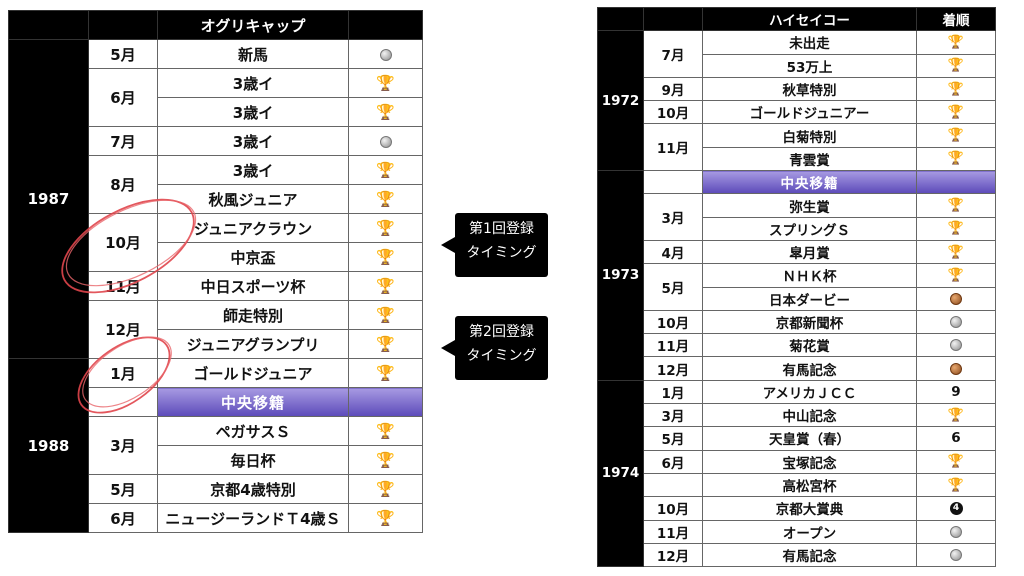  What do you see at coordinates (253, 54) in the screenshot?
I see `race-name-cell: 新馬` at bounding box center [253, 54].